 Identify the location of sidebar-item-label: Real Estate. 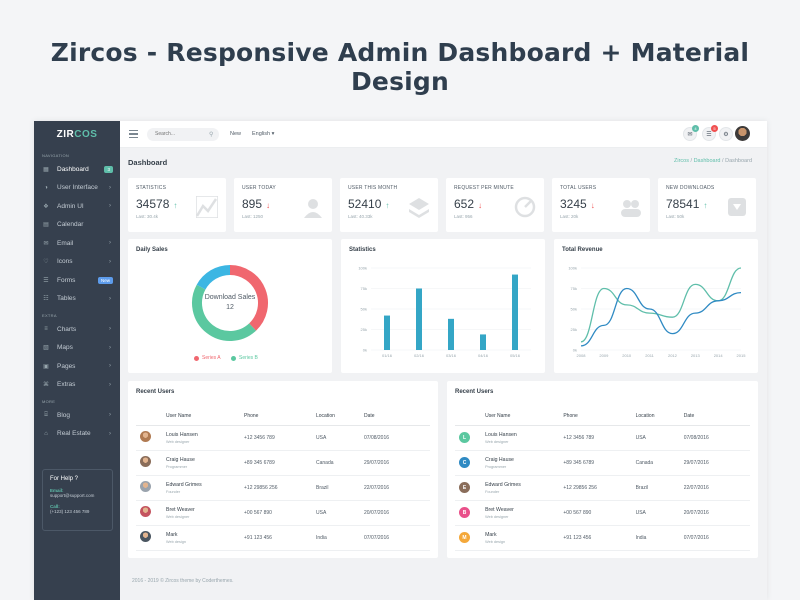
(74, 434).